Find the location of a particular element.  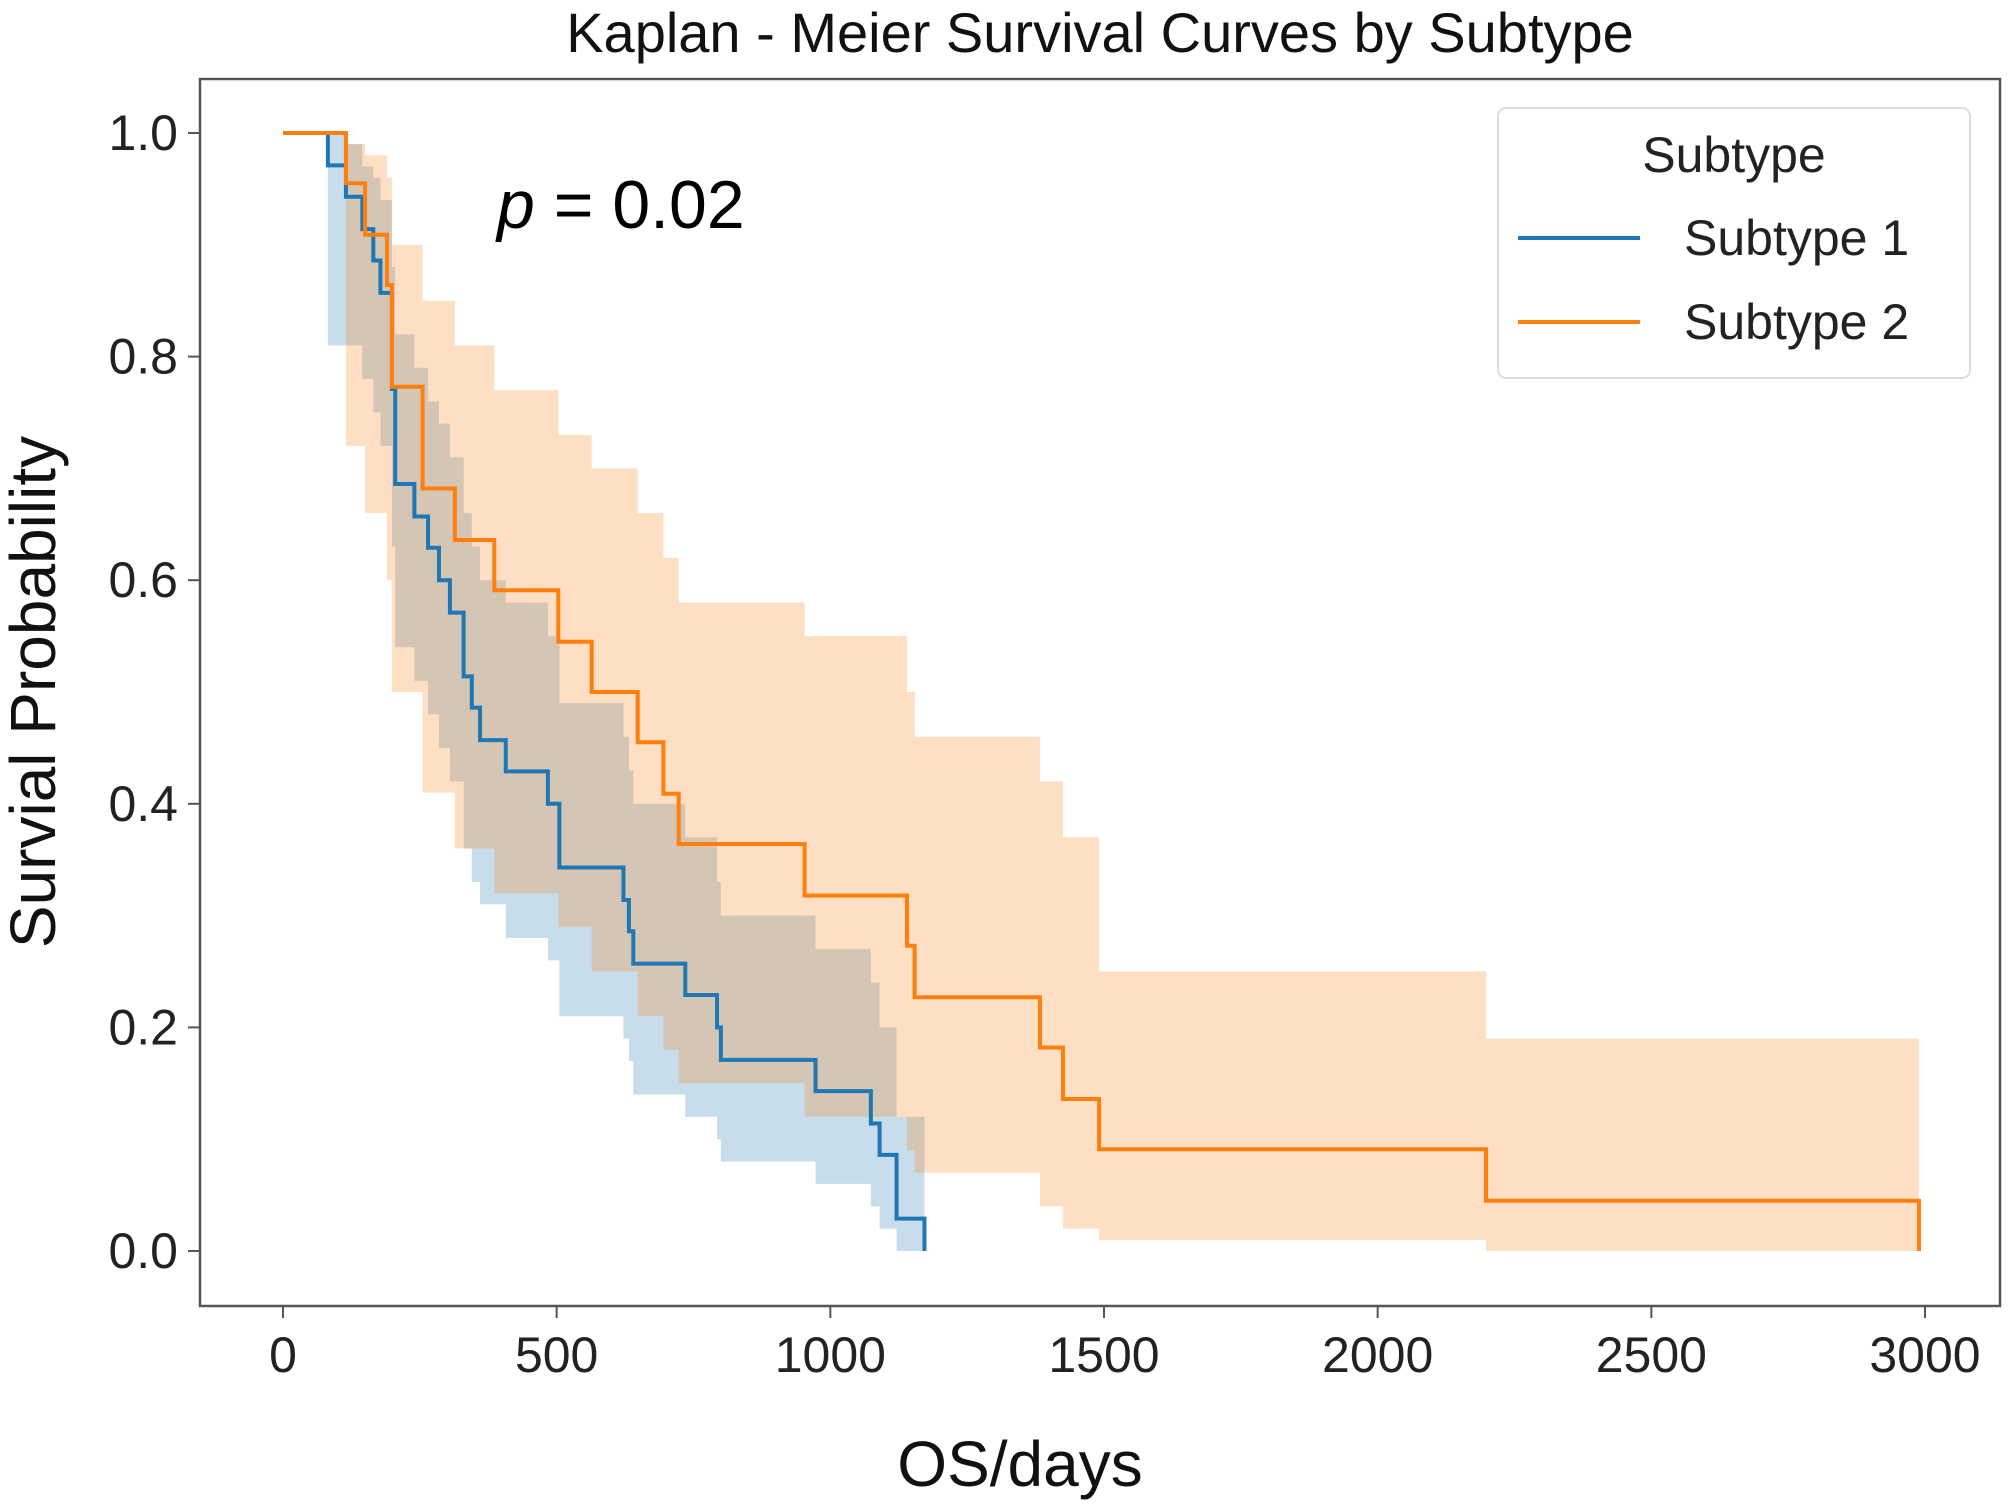

y-tick-label: 0.0 is located at coordinates (143, 1251).